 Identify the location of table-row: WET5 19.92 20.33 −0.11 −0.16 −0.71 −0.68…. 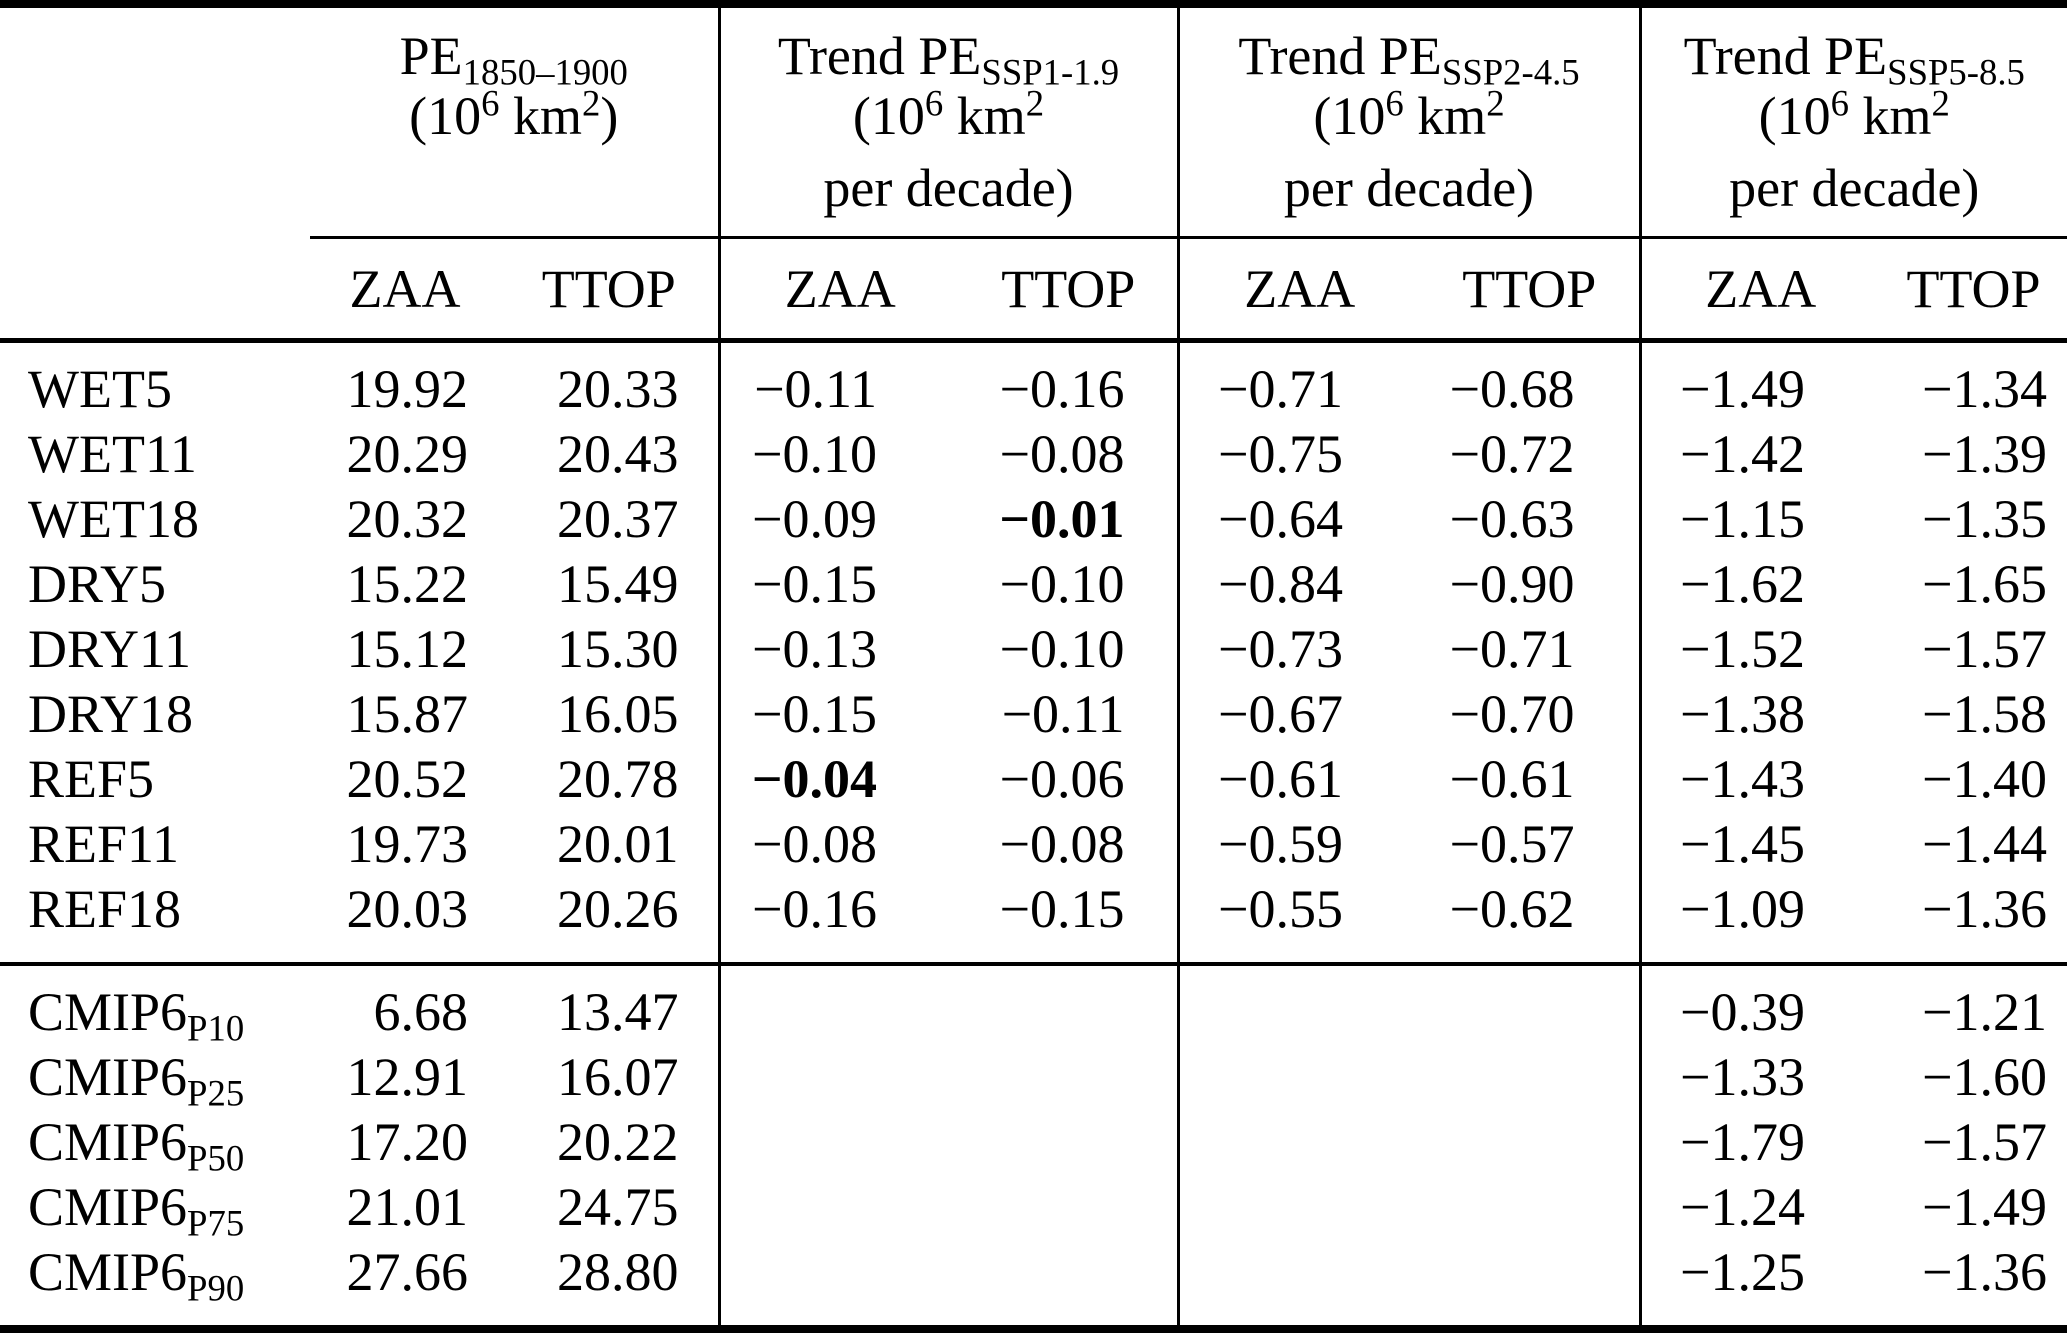
(1033, 381).